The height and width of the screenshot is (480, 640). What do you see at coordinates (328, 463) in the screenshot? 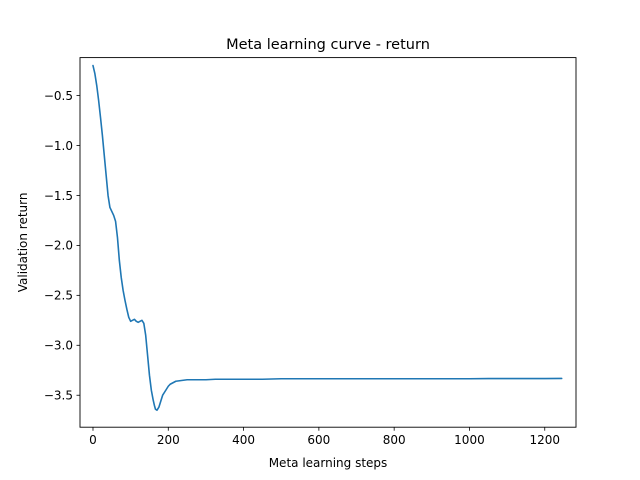
I see `x-axis-label: Meta learning steps` at bounding box center [328, 463].